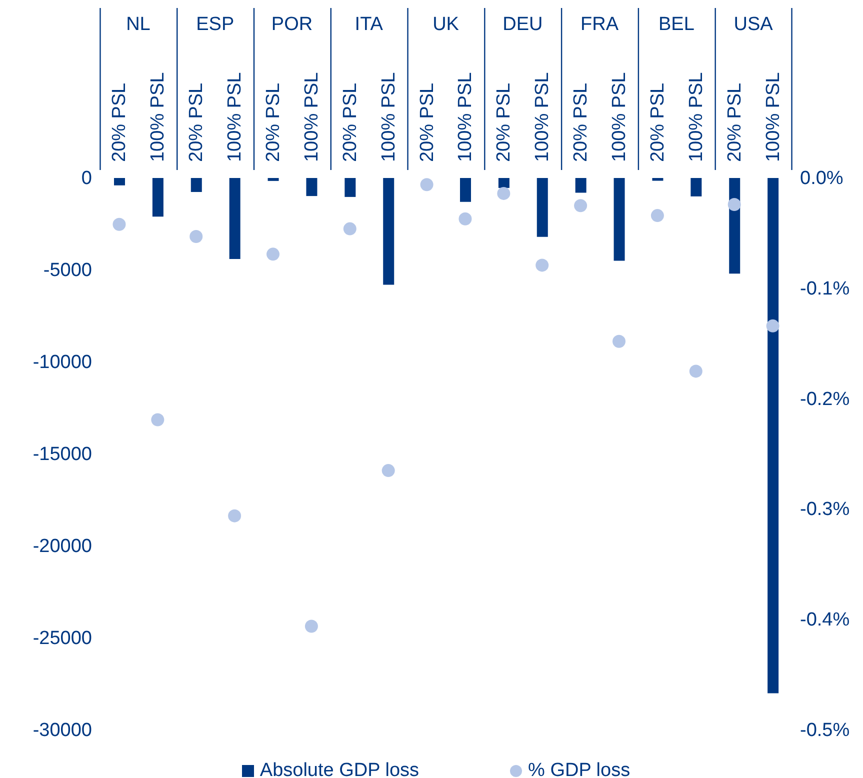 This screenshot has width=863, height=778. I want to click on legend-label: % GDP loss, so click(578, 769).